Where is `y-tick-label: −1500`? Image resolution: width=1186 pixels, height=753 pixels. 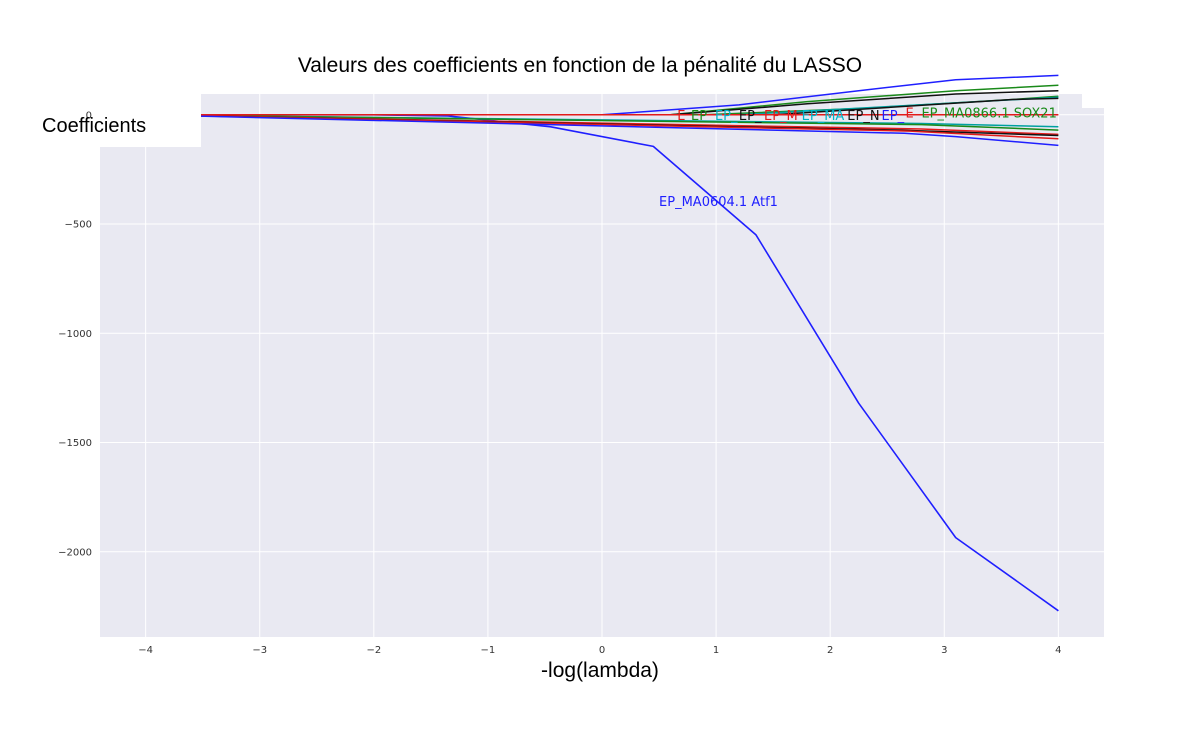 y-tick-label: −1500 is located at coordinates (75, 443).